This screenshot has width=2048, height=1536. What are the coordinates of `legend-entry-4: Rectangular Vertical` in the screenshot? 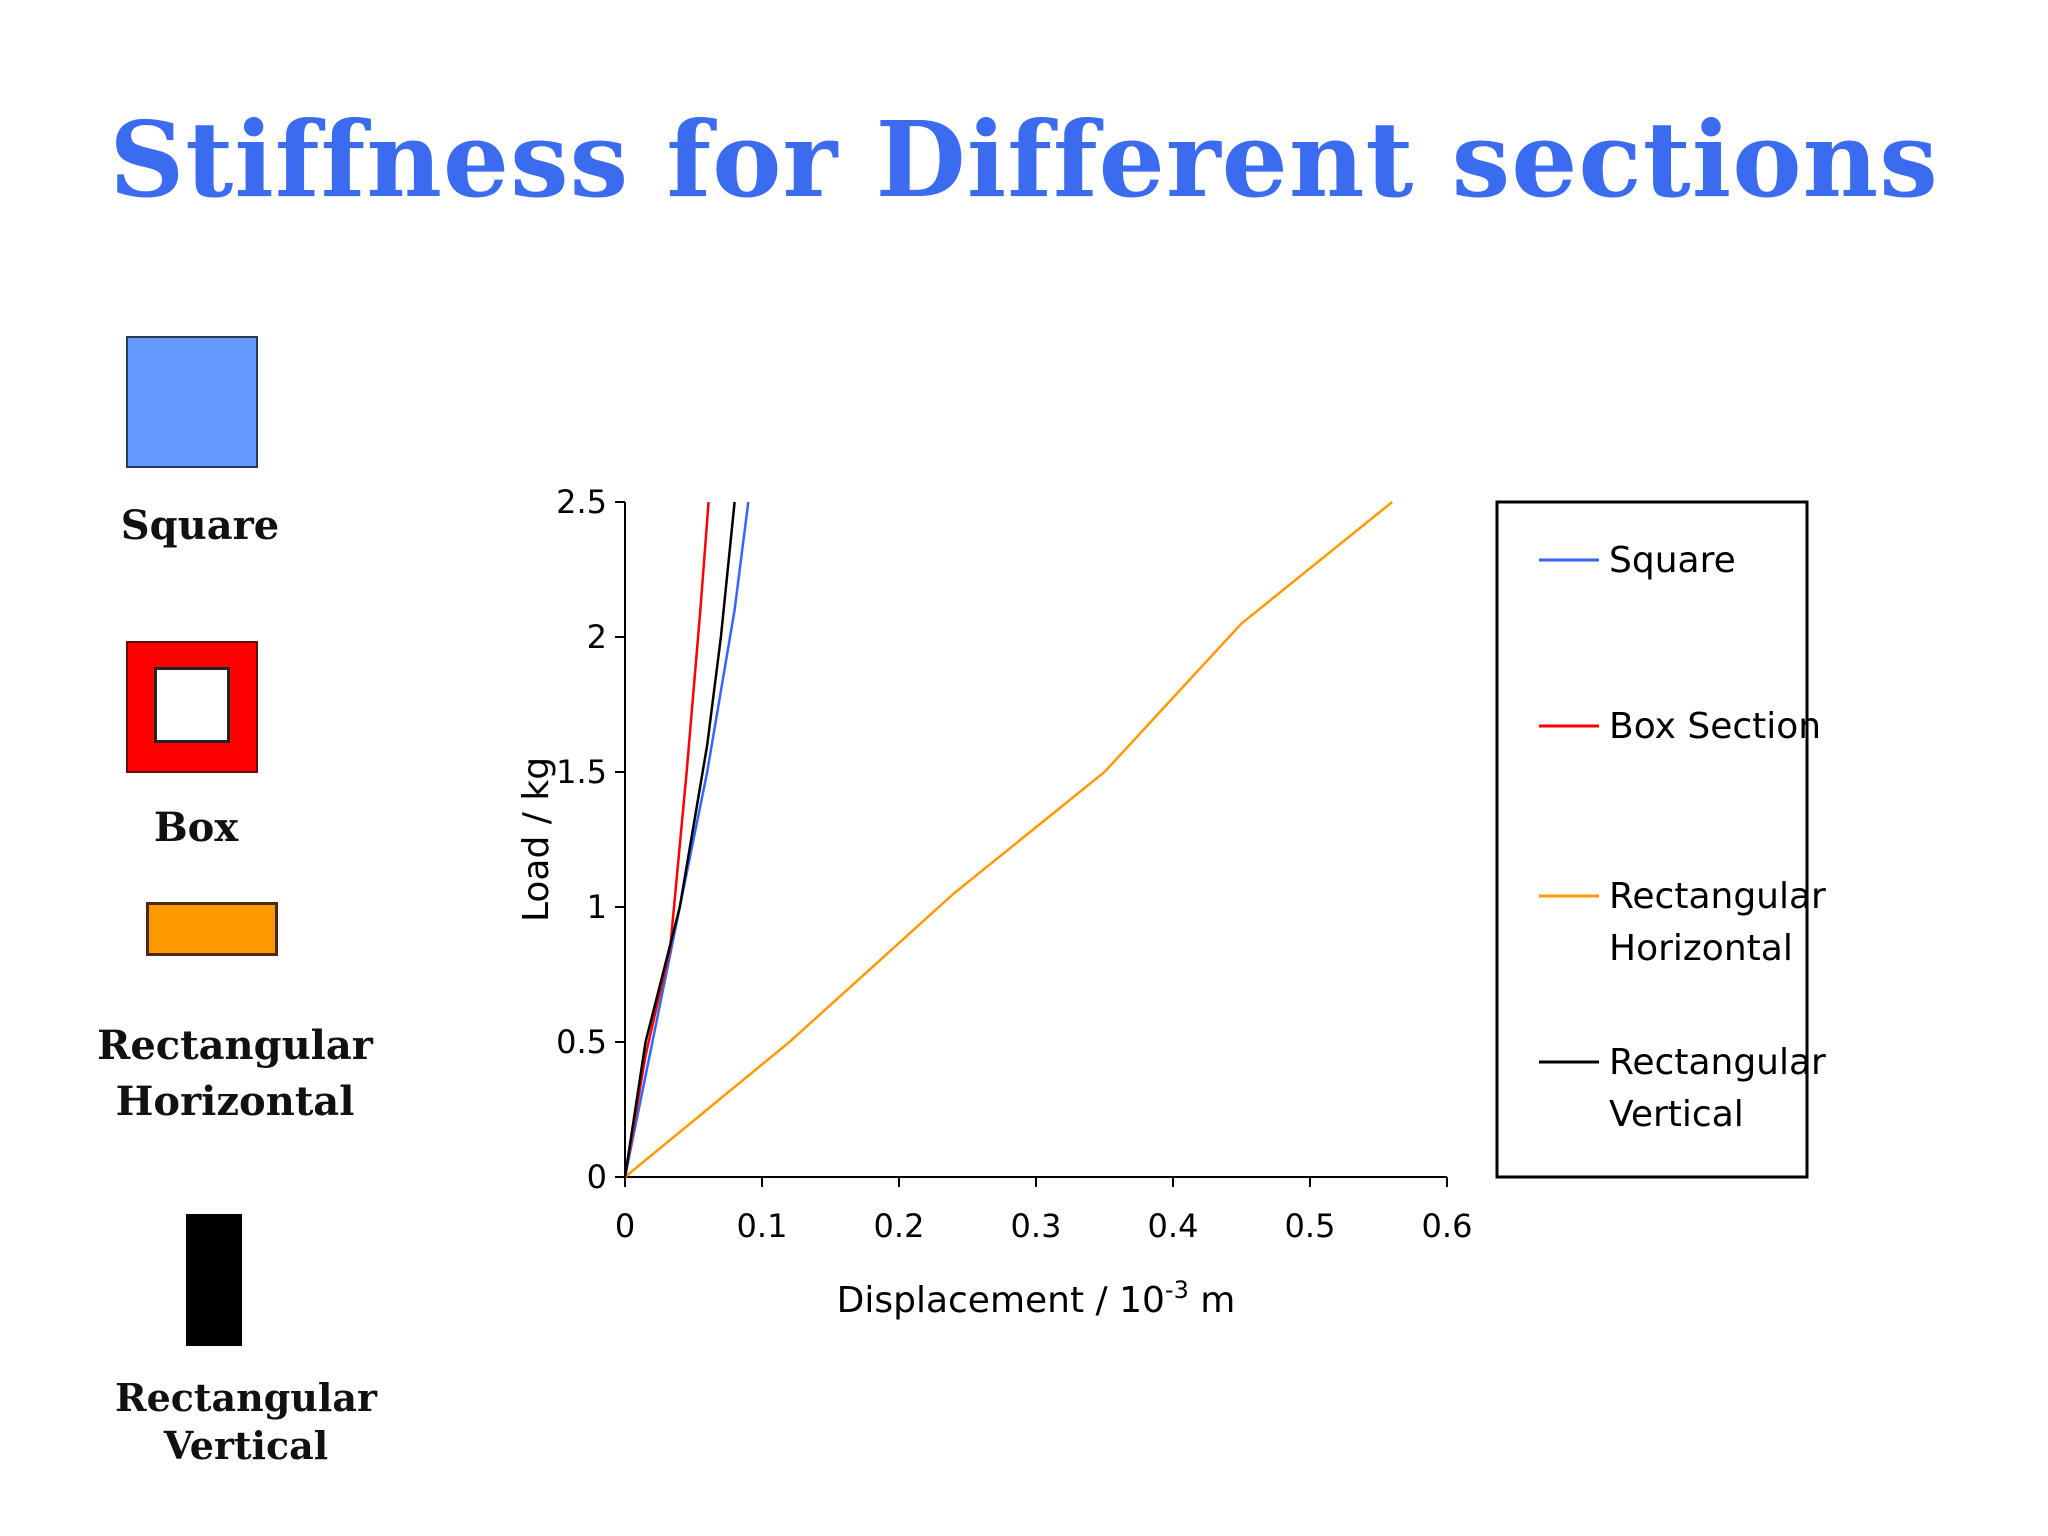 It's located at (1717, 1088).